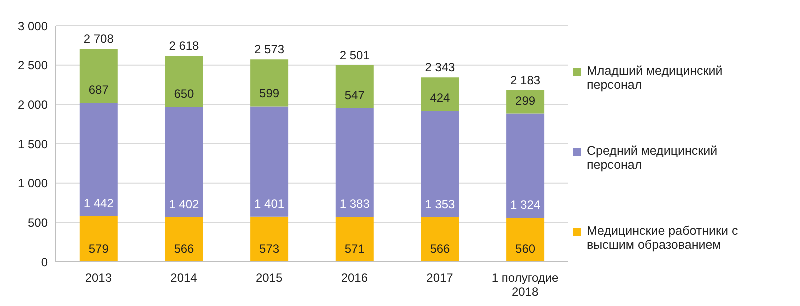  I want to click on data-label: 579, so click(99, 249).